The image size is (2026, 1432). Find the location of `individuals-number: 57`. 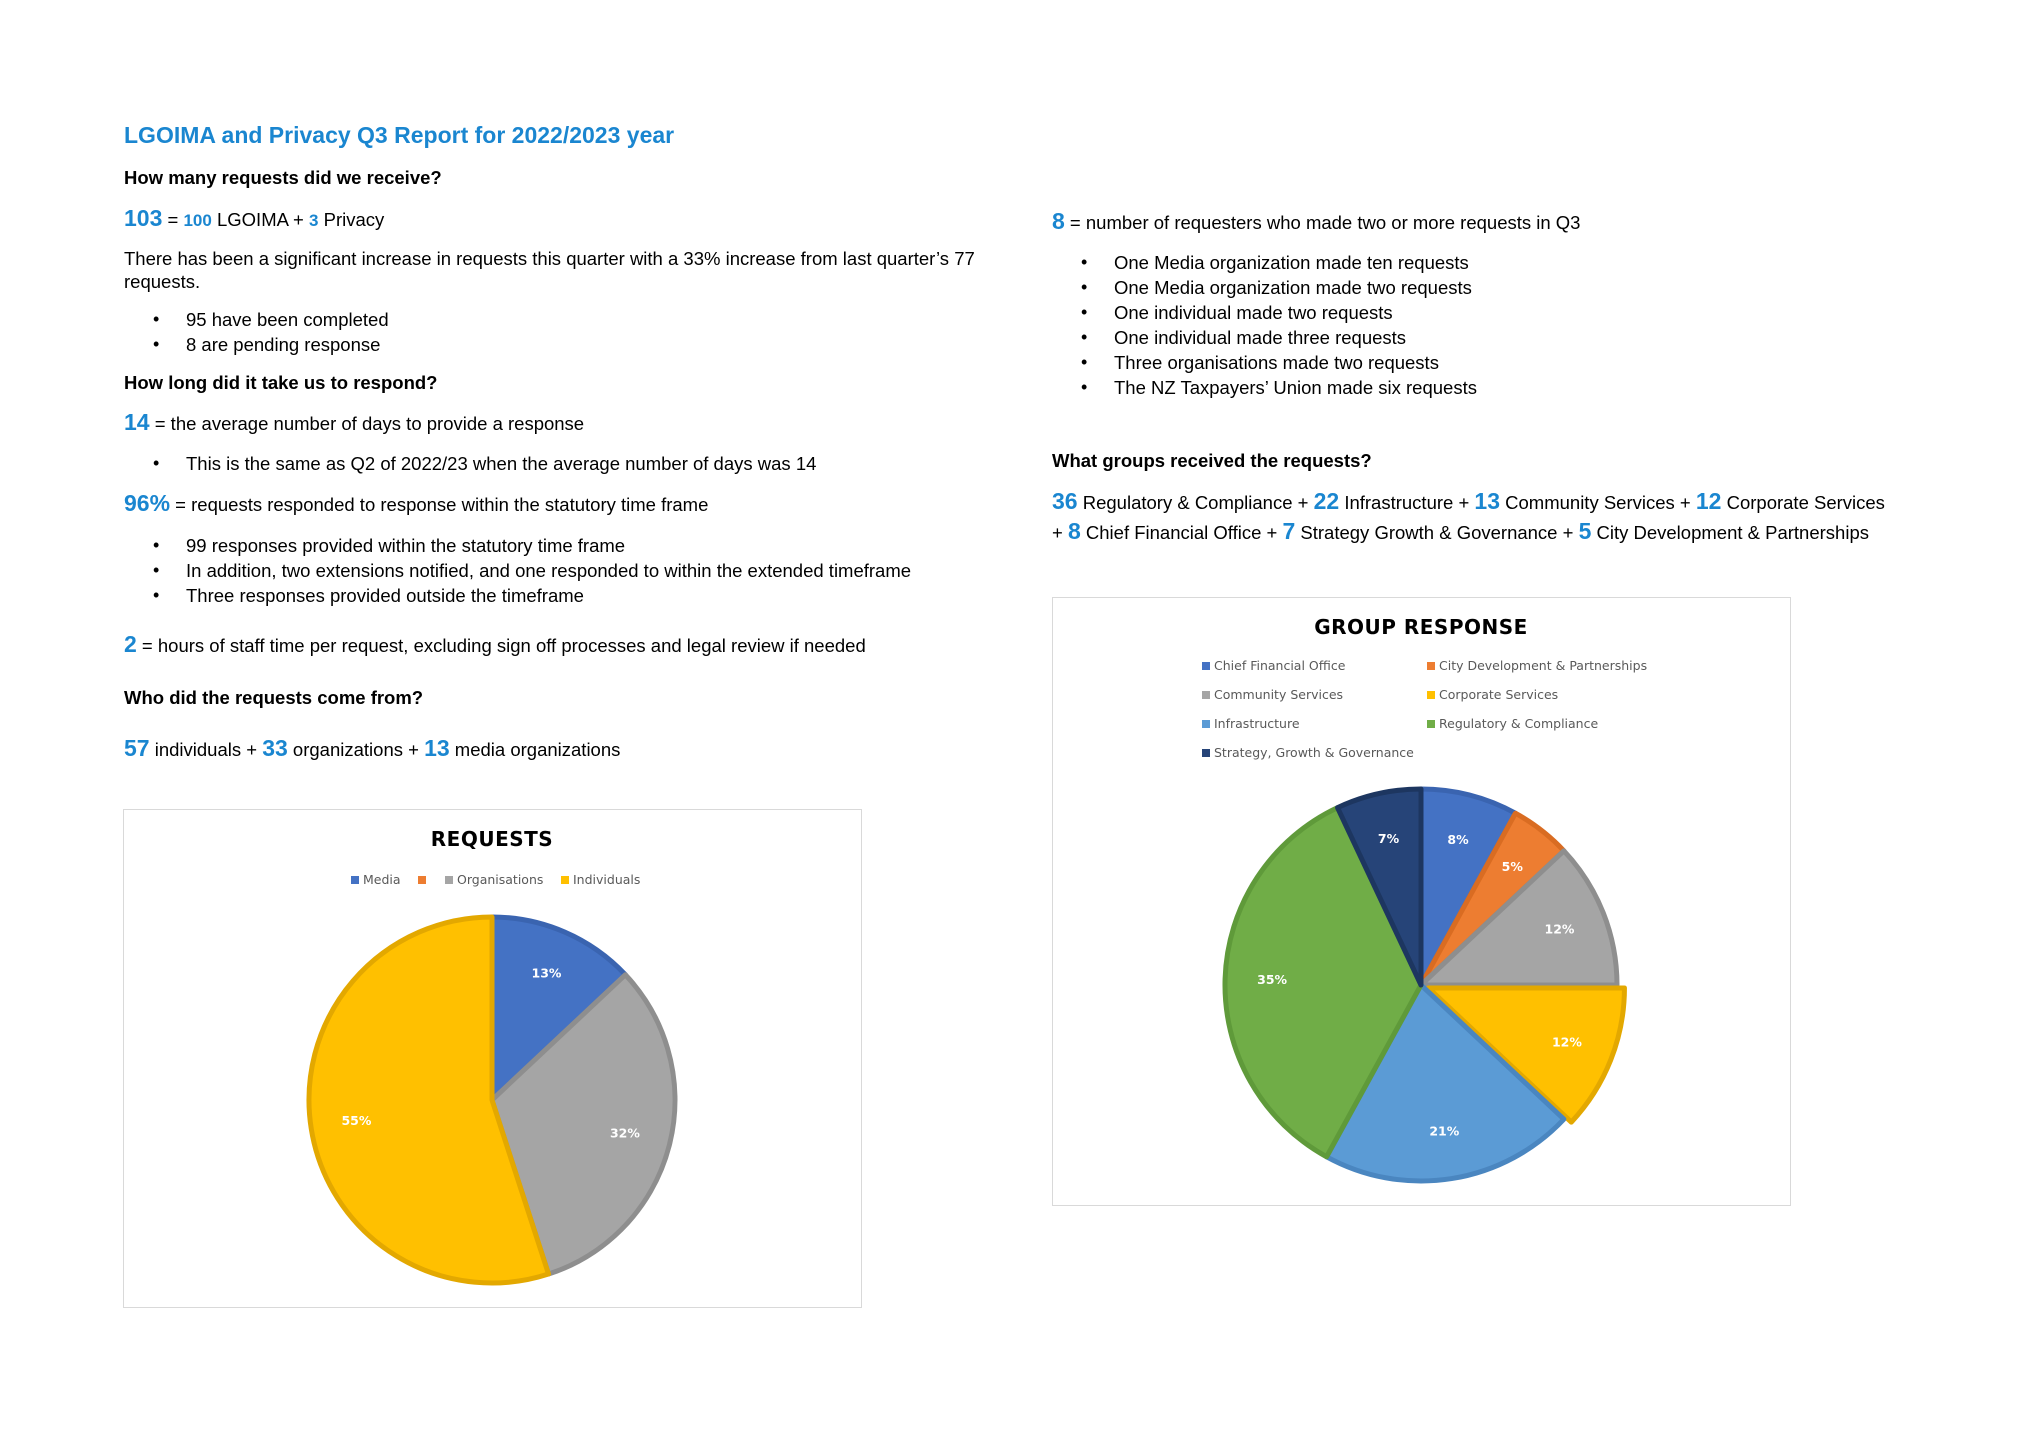

individuals-number: 57 is located at coordinates (137, 748).